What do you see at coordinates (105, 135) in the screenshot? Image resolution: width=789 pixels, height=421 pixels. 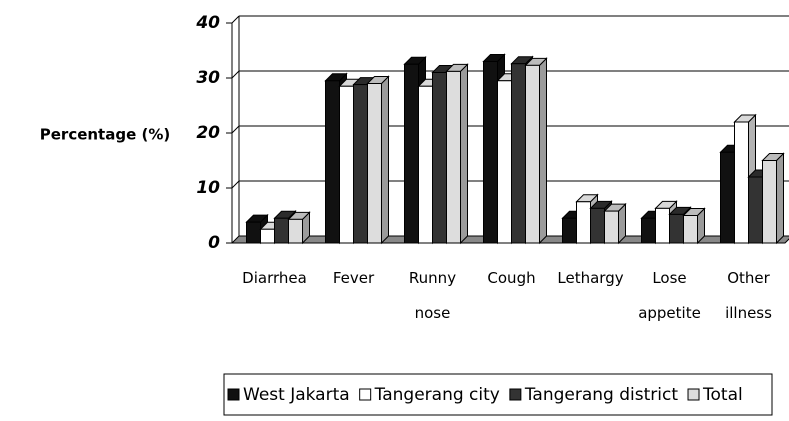 I see `y-axis-label: Percentage (%)` at bounding box center [105, 135].